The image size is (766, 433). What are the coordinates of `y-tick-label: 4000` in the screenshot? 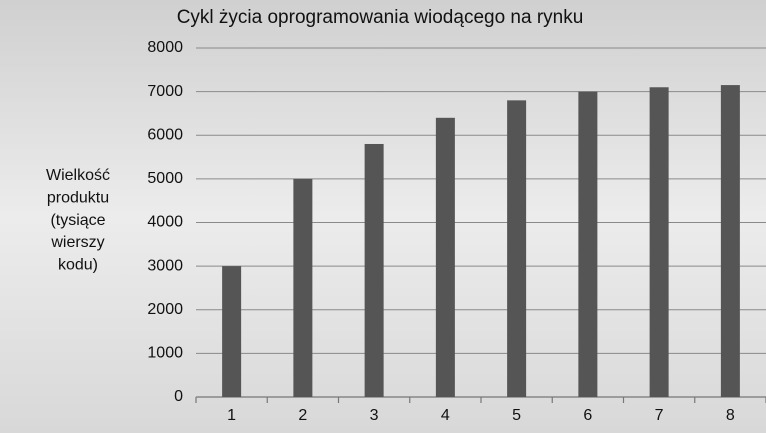 It's located at (165, 222).